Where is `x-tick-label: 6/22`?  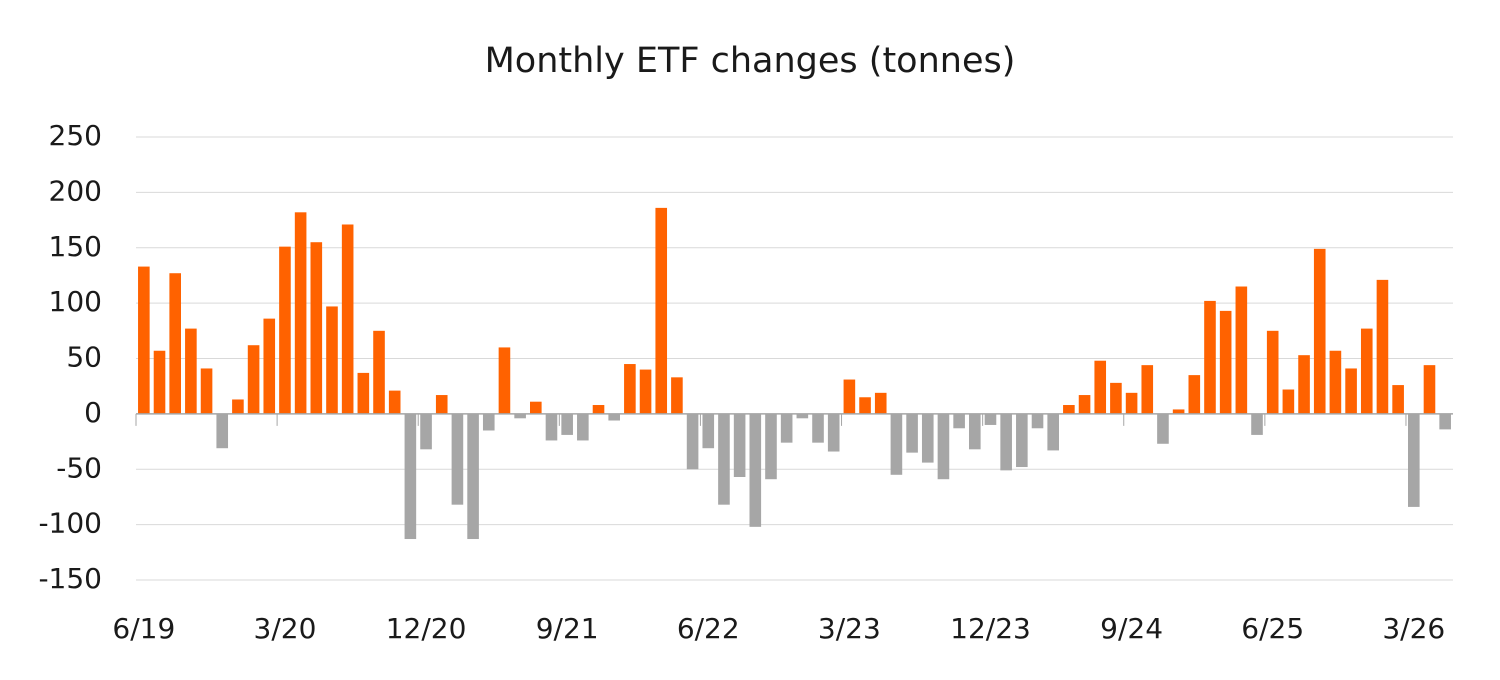
x-tick-label: 6/22 is located at coordinates (708, 628).